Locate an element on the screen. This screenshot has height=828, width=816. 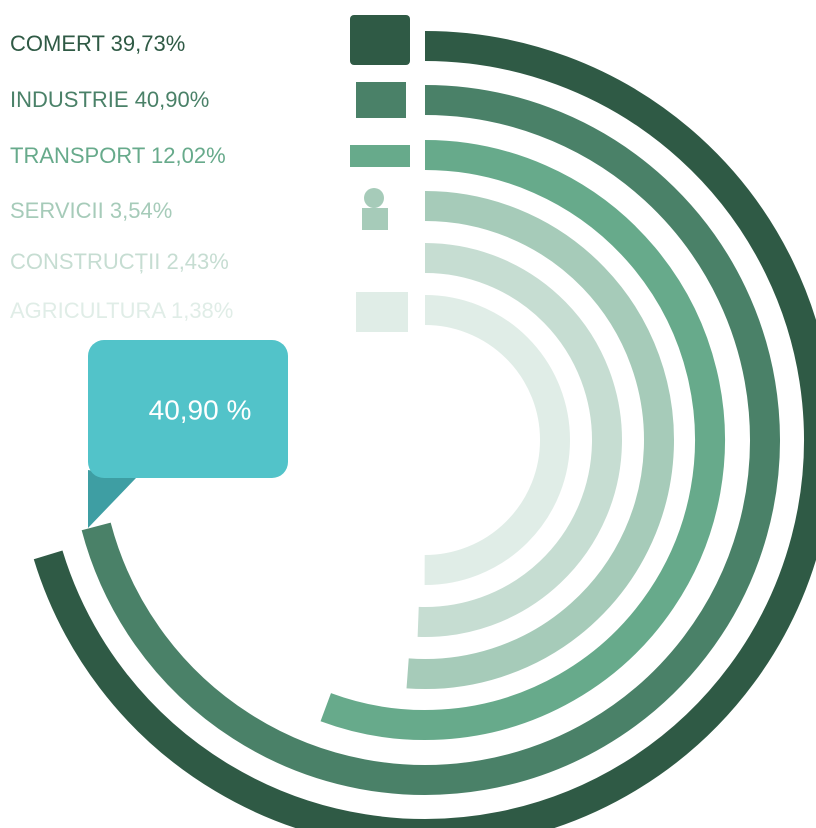
value-label: 39,73% is located at coordinates (148, 43).